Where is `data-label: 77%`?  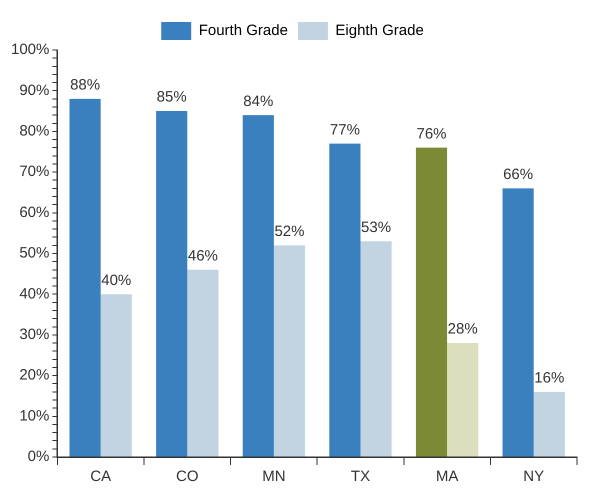
data-label: 77% is located at coordinates (345, 129).